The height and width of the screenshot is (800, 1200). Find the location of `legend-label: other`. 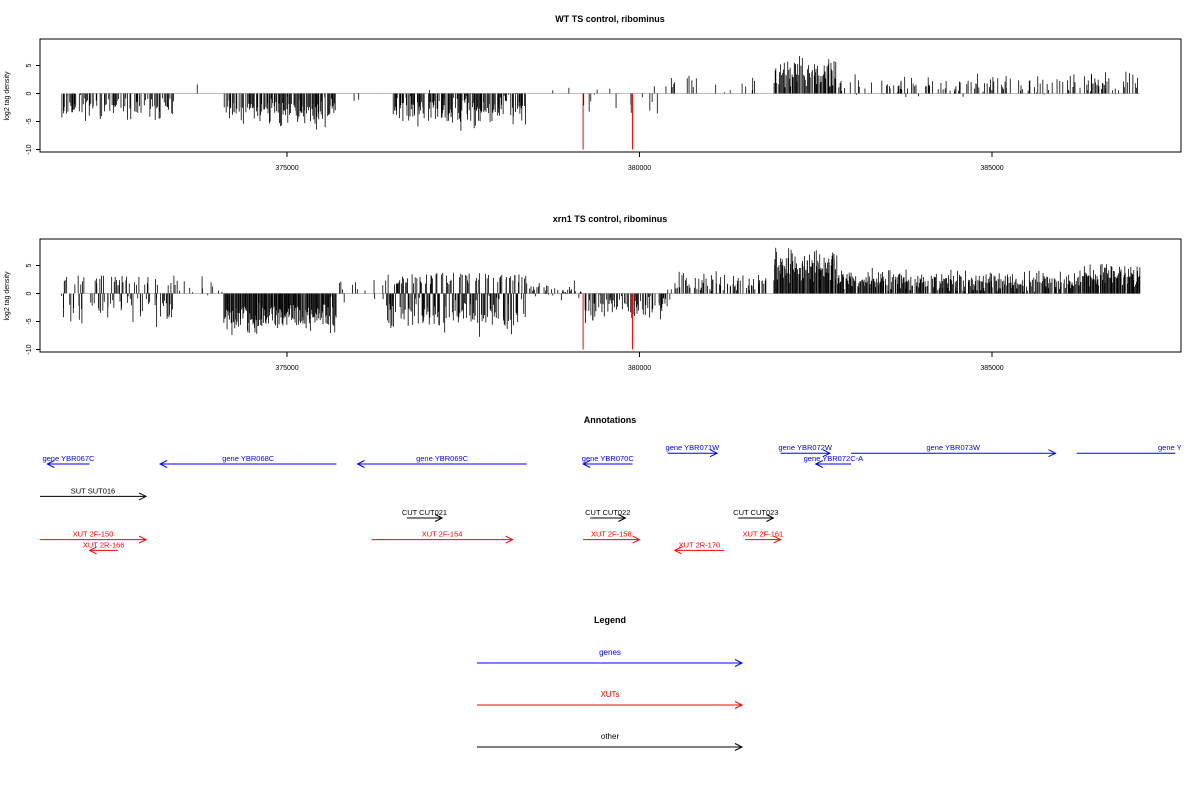

legend-label: other is located at coordinates (610, 736).